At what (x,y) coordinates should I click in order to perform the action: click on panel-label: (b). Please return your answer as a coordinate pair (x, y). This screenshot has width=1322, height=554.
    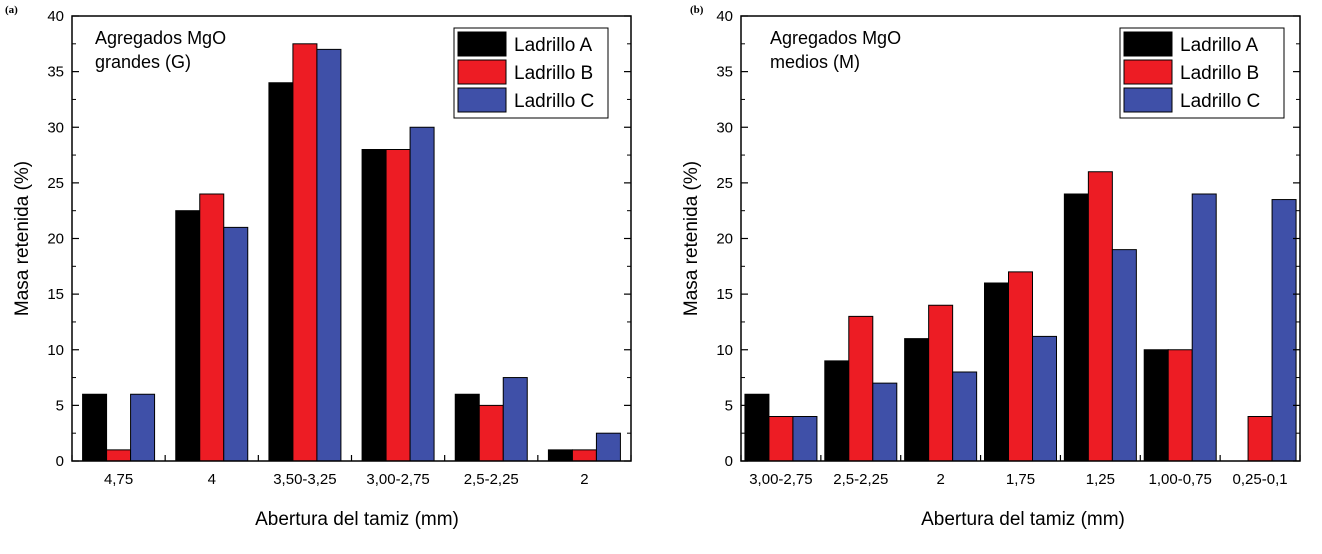
    Looking at the image, I should click on (697, 10).